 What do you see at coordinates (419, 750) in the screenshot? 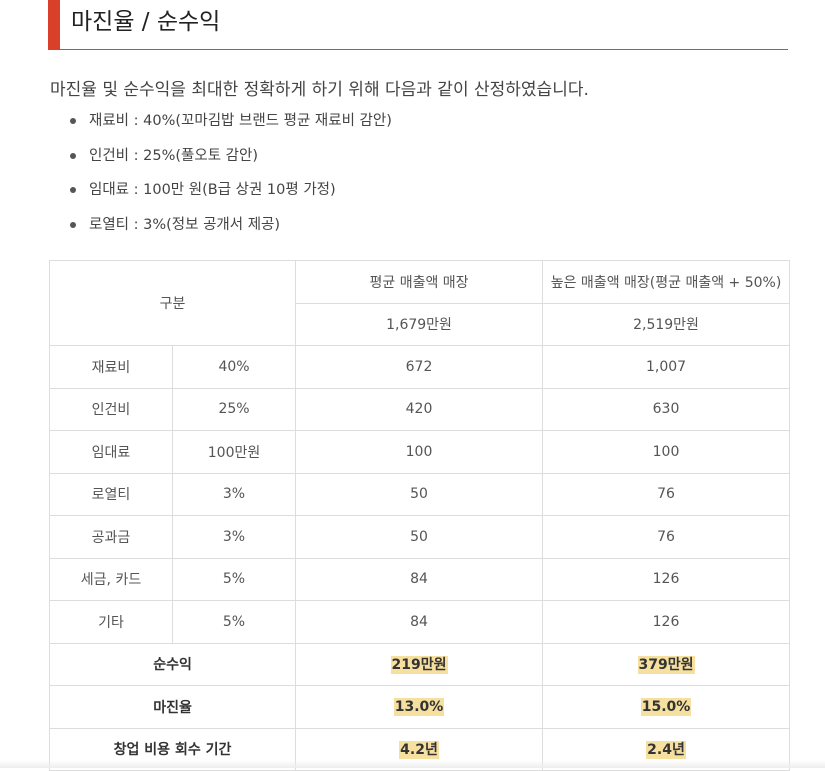
I see `summary-average-value: 4.2년` at bounding box center [419, 750].